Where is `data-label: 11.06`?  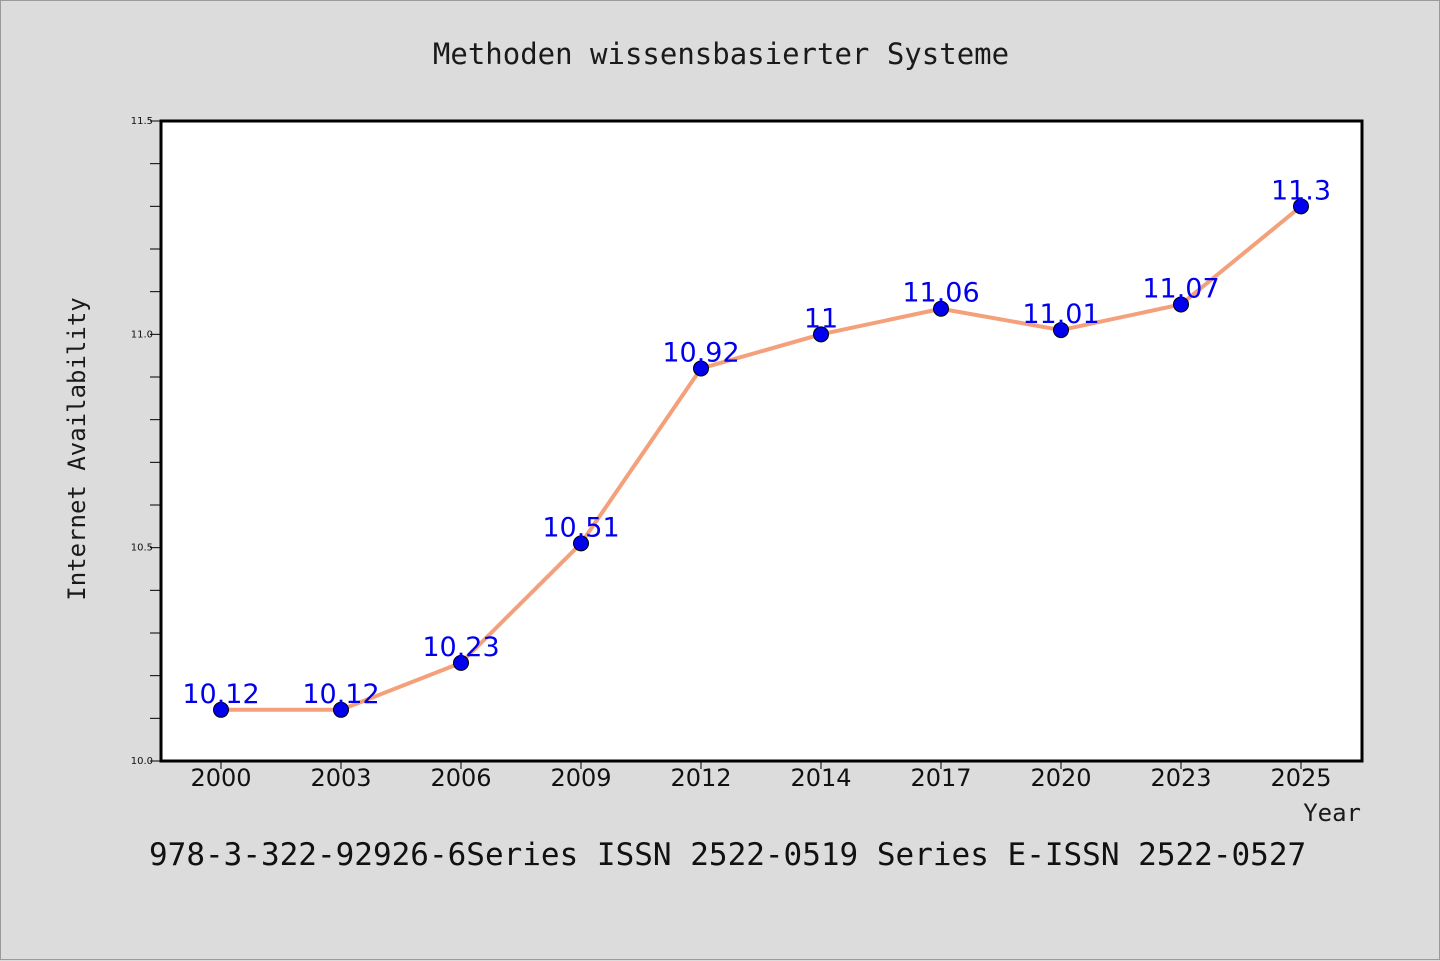 data-label: 11.06 is located at coordinates (940, 293).